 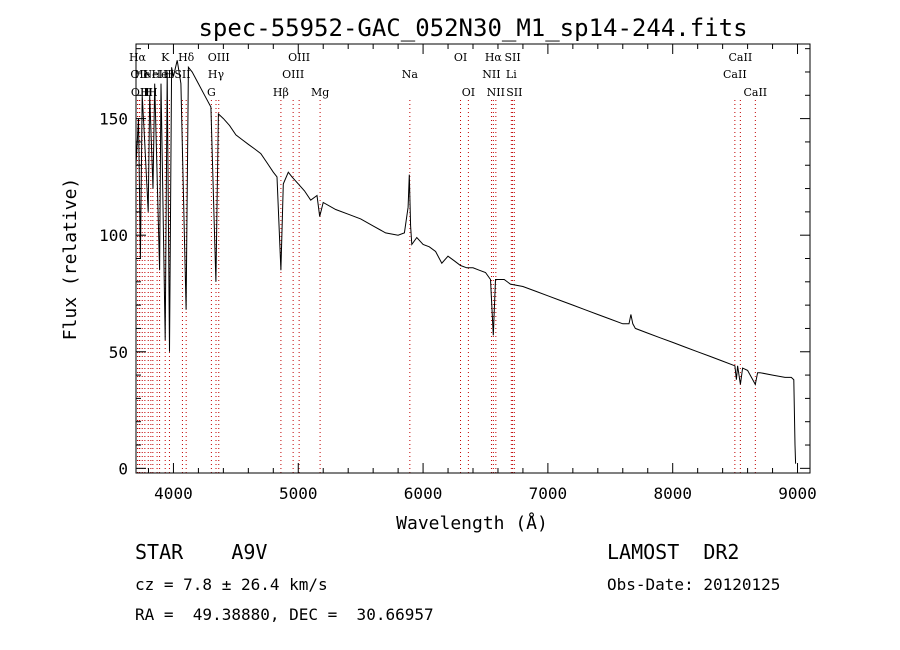 I want to click on x-axis-label: Wavelength (Å), so click(x=472, y=523).